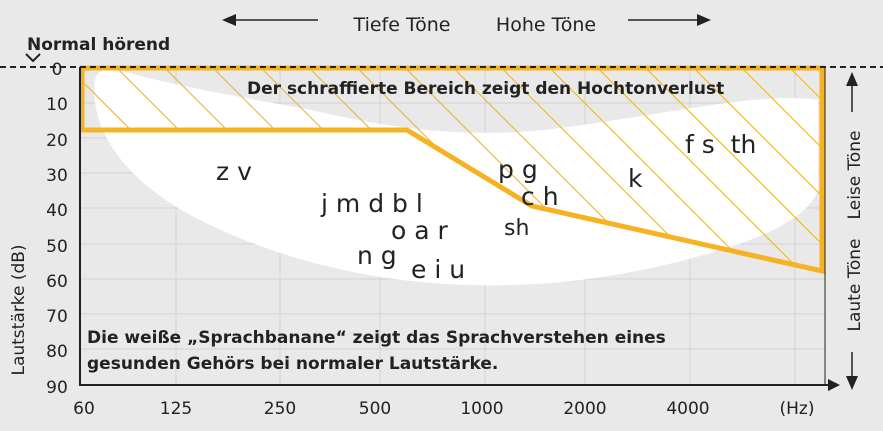 This screenshot has width=883, height=431. I want to click on low-tones-label: Tiefe Töne, so click(402, 25).